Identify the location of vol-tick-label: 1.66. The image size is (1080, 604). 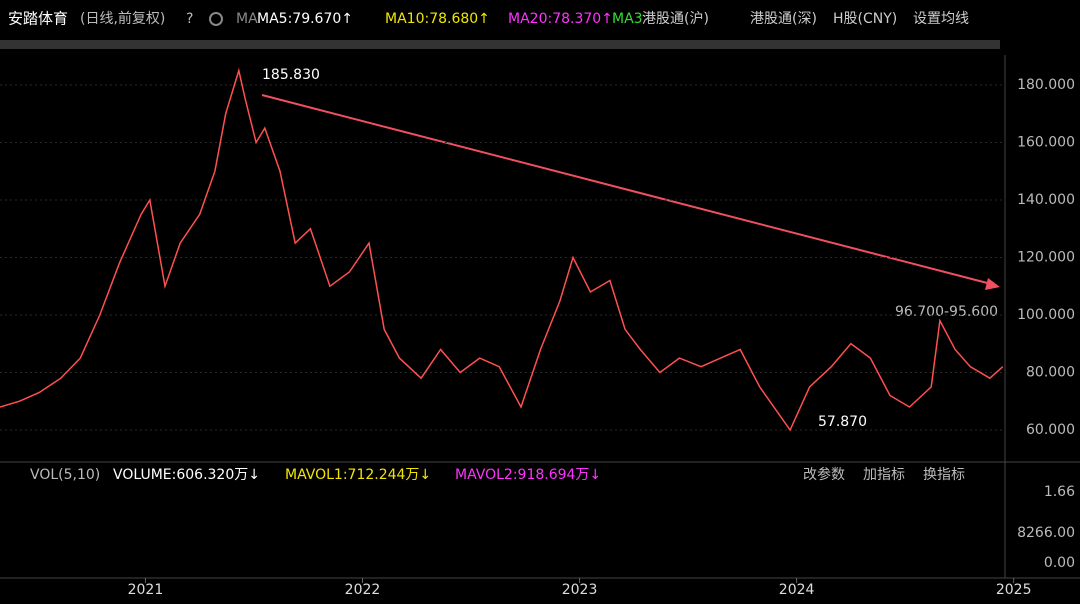
(1059, 492).